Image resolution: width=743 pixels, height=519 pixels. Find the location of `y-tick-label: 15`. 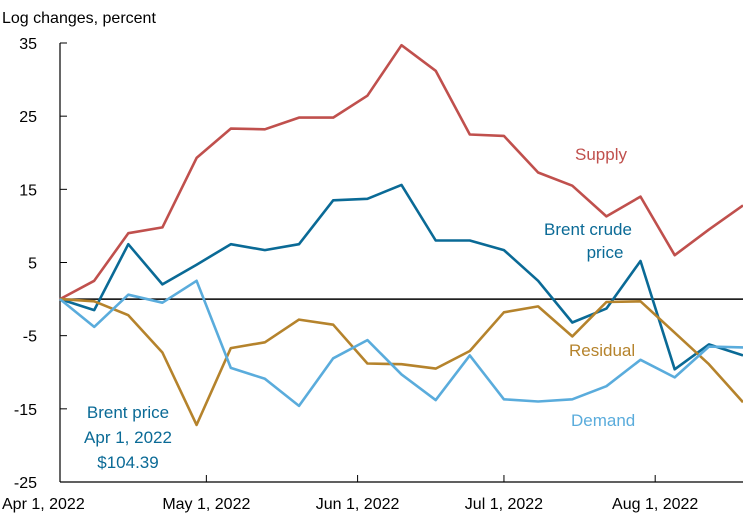

y-tick-label: 15 is located at coordinates (28, 190).